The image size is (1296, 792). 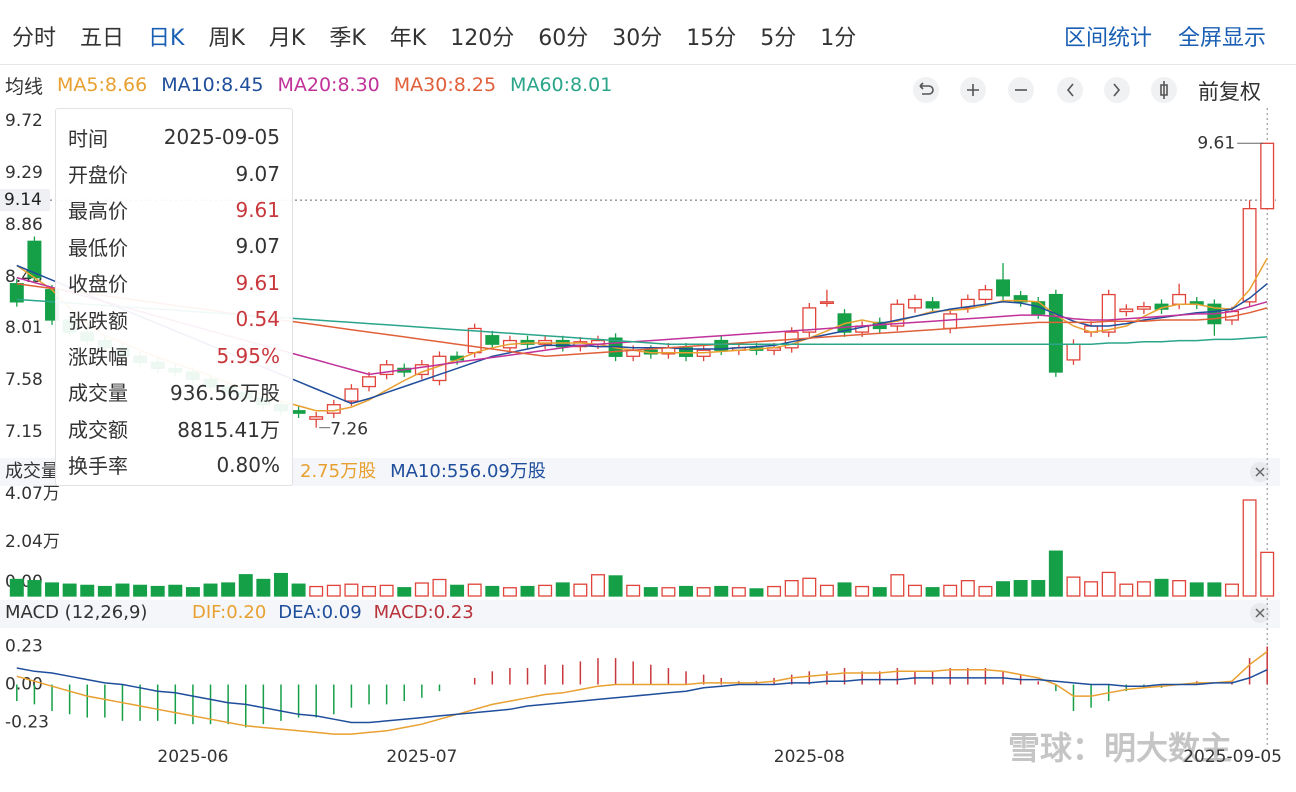 I want to click on period-tab: 30分, so click(x=637, y=38).